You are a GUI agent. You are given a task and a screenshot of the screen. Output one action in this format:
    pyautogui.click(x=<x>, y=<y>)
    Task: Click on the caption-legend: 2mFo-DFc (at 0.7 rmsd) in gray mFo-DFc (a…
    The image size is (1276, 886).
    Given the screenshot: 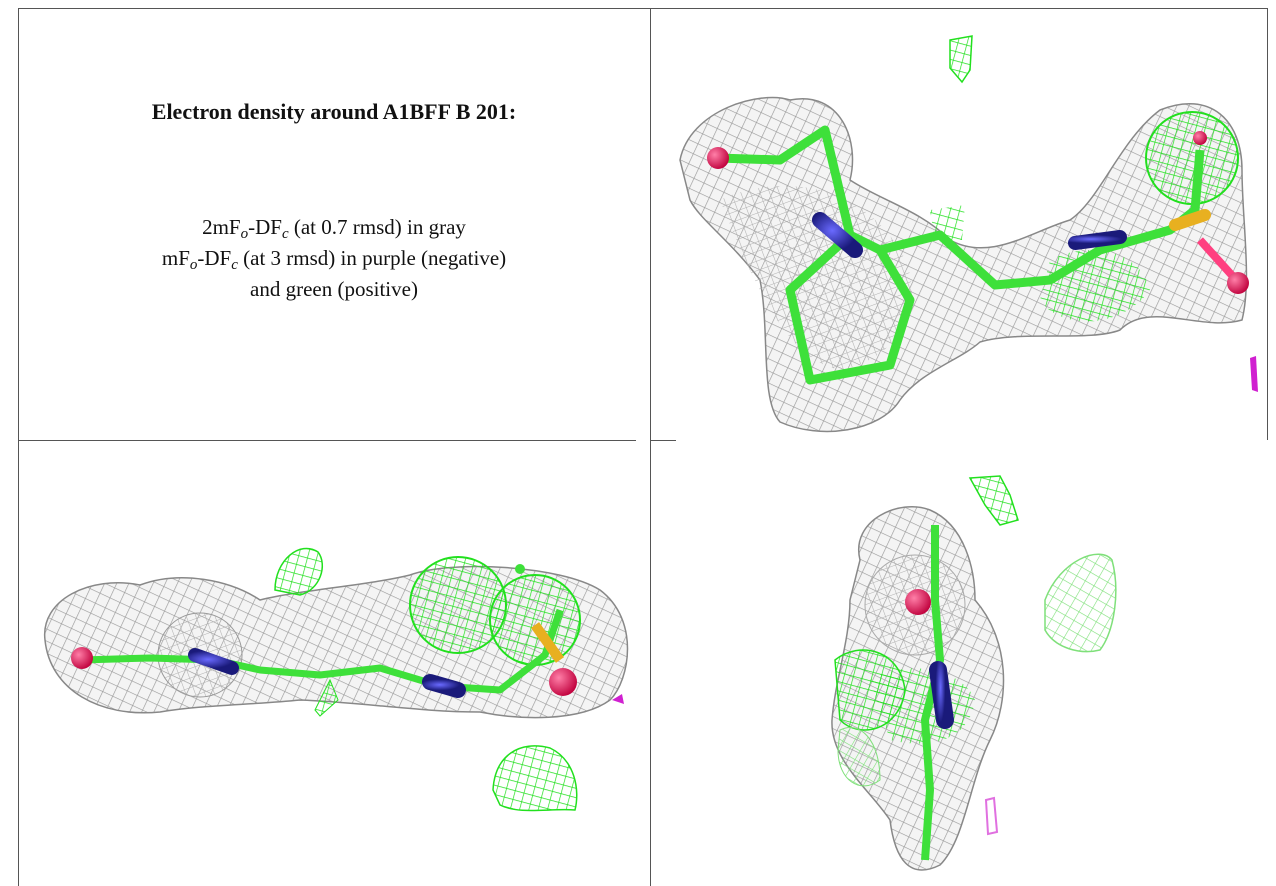 What is the action you would take?
    pyautogui.click(x=334, y=258)
    